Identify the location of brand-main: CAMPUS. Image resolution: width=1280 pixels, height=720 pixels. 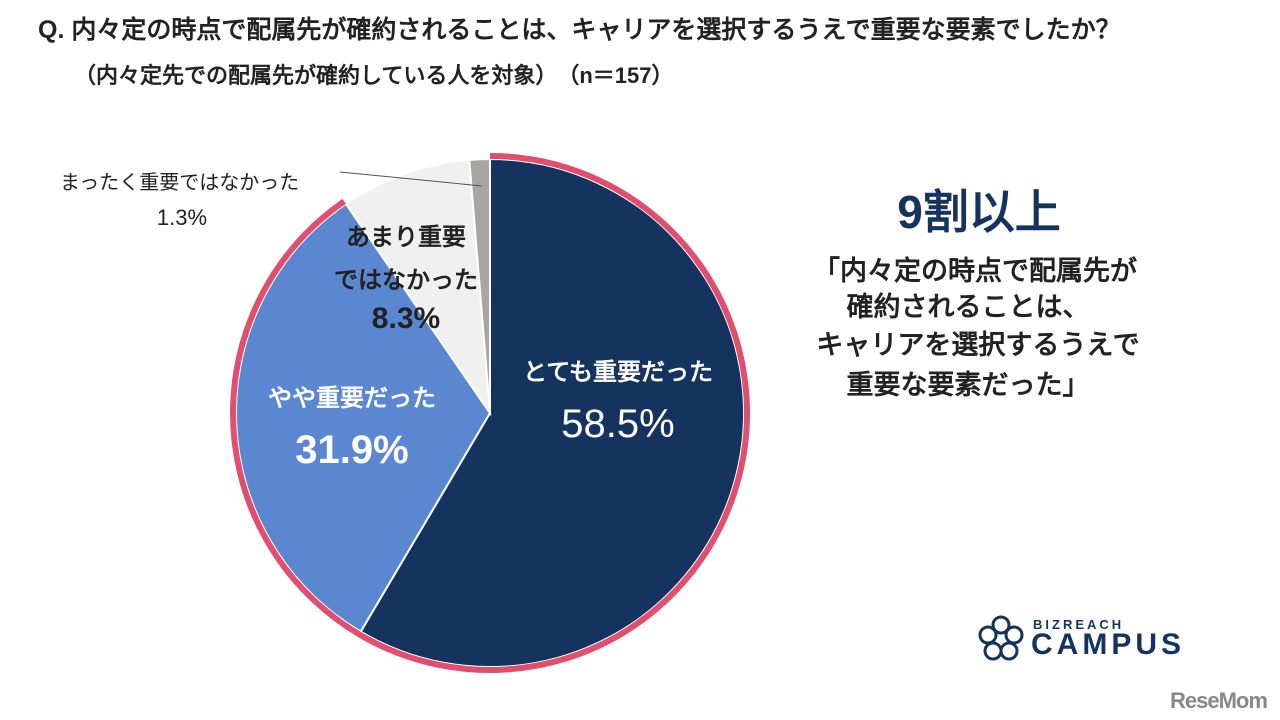
(1108, 644).